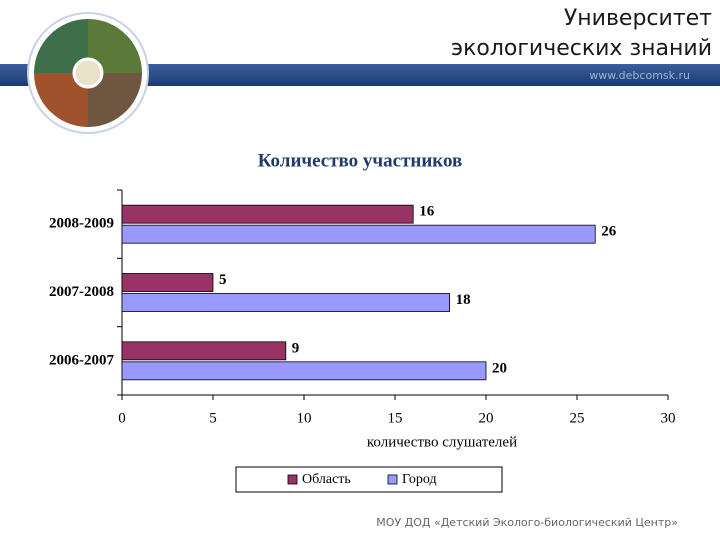  What do you see at coordinates (223, 280) in the screenshot?
I see `value-label: 5` at bounding box center [223, 280].